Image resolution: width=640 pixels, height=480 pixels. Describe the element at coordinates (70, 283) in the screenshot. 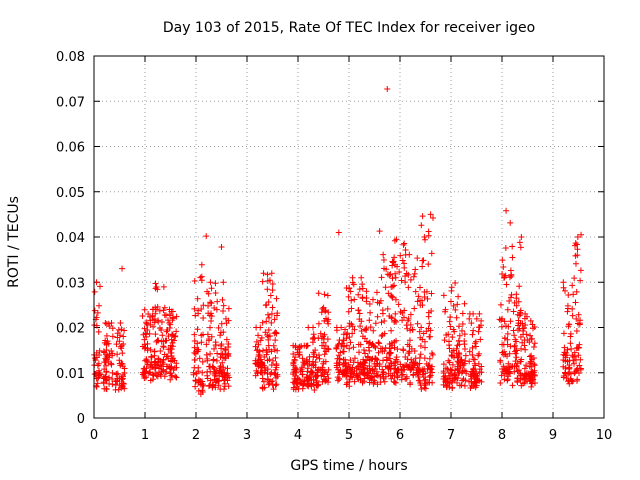

I see `y-tick-label: 0.03` at that location.